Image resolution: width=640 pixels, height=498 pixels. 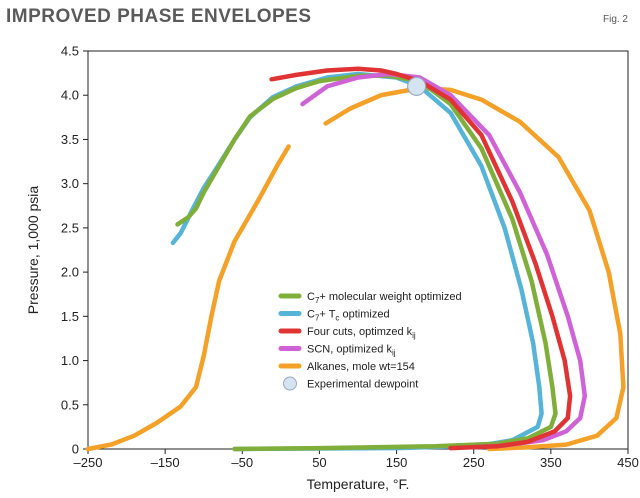 I want to click on legend-label: Alkanes, mole wt=154, so click(x=361, y=367).